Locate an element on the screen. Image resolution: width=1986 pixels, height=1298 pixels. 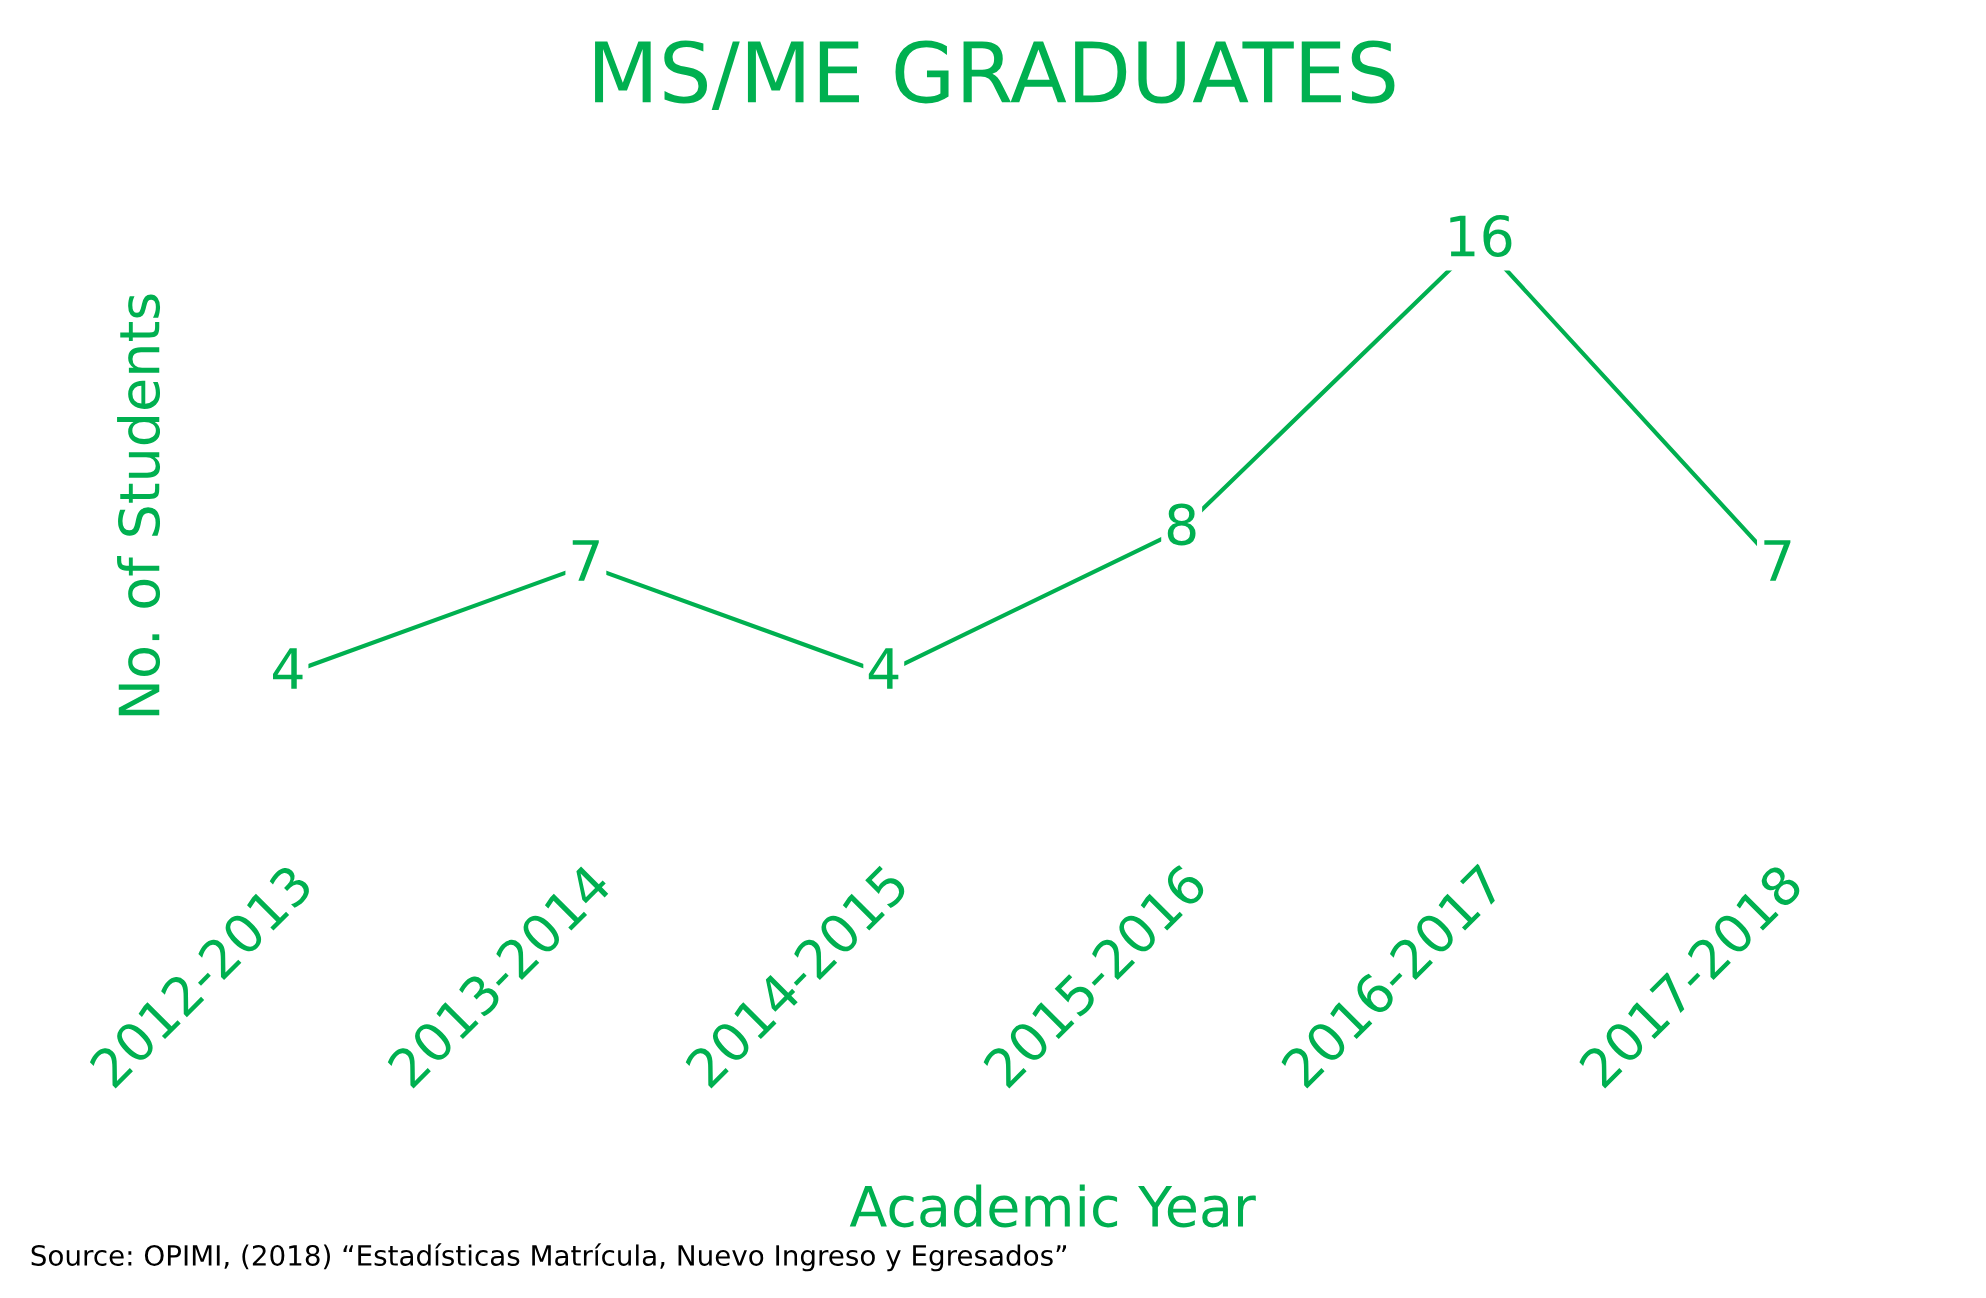
data-label: 16 is located at coordinates (1481, 235).